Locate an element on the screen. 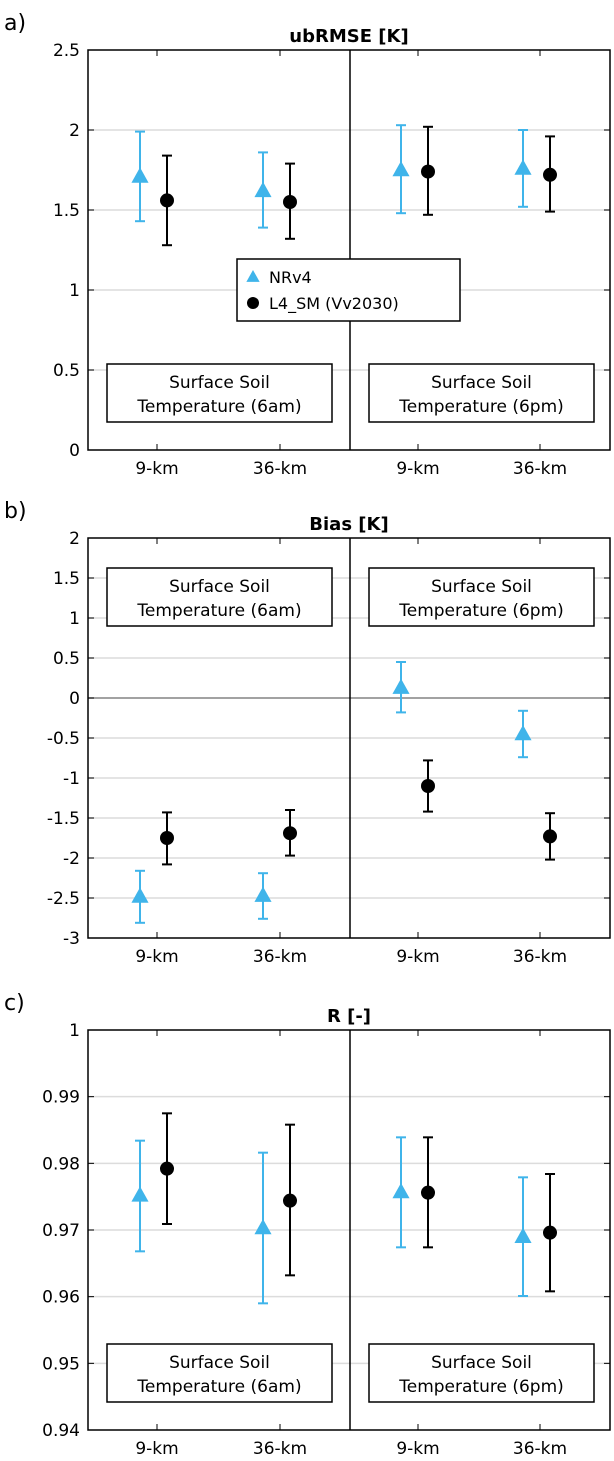 Image resolution: width=614 pixels, height=1461 pixels. legend-frame is located at coordinates (348, 290).